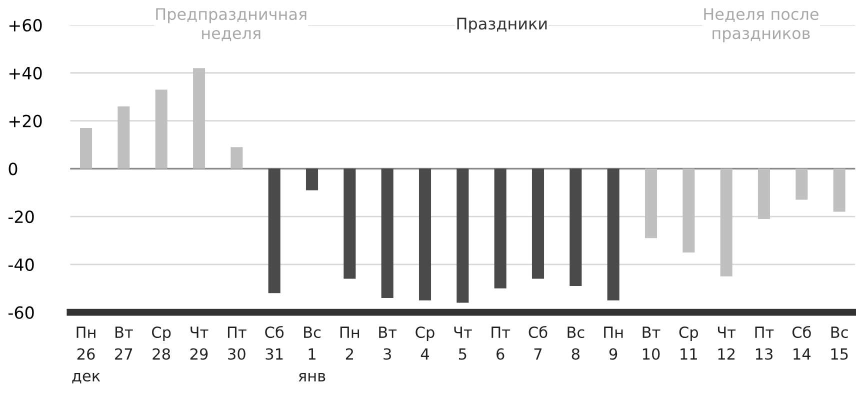 Image resolution: width=856 pixels, height=403 pixels. I want to click on x-tick-label: Сб 31, so click(274, 343).